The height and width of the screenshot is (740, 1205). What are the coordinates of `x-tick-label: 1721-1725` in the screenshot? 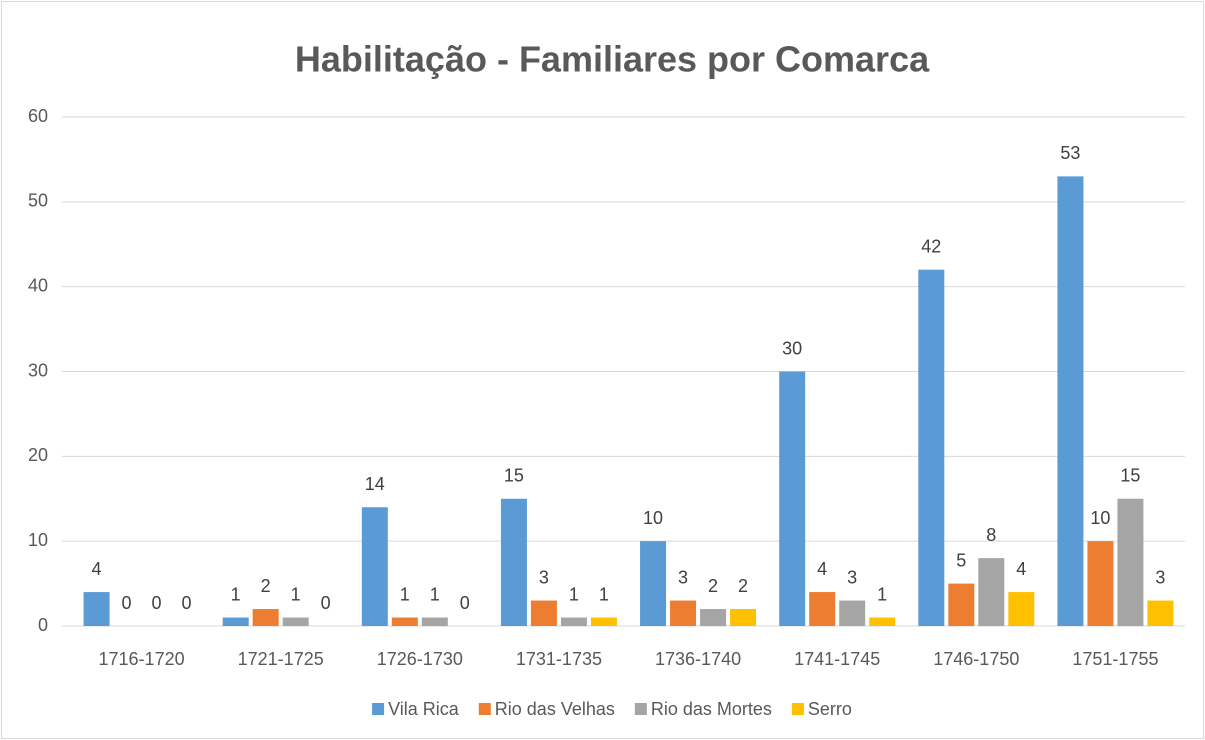 It's located at (281, 659).